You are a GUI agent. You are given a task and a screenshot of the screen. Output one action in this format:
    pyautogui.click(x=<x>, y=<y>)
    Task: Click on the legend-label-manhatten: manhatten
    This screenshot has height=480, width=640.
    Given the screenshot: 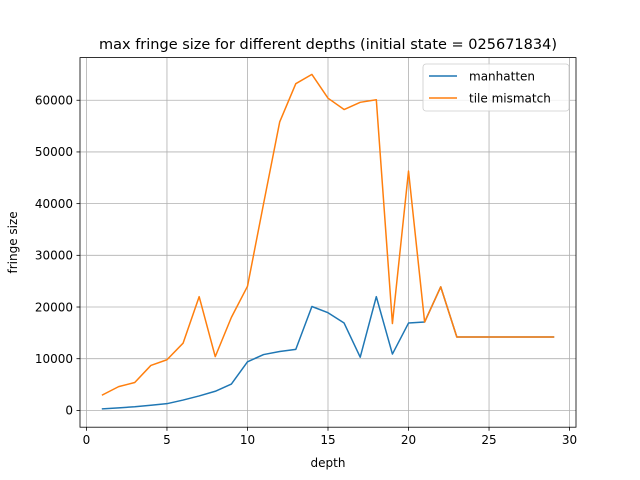 What is the action you would take?
    pyautogui.click(x=502, y=77)
    